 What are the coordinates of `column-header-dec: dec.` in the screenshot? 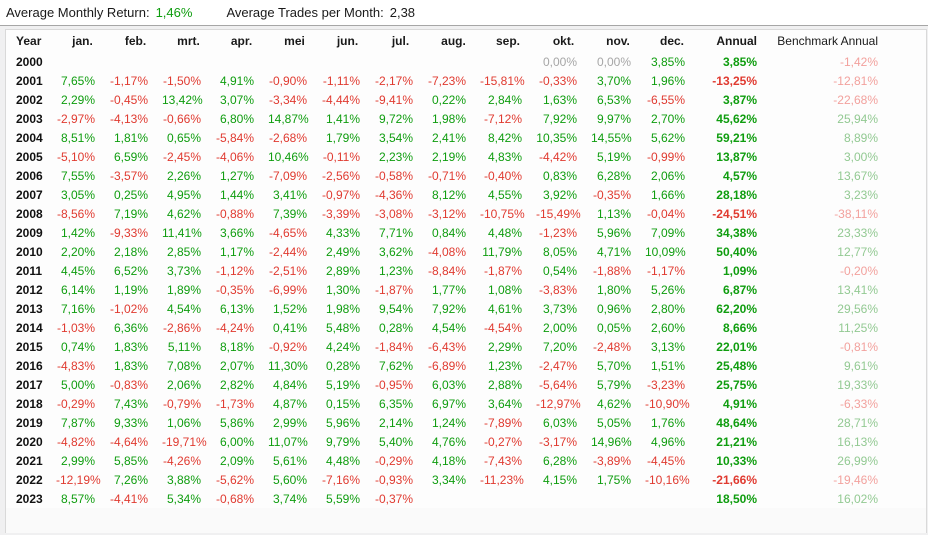 It's located at (671, 41).